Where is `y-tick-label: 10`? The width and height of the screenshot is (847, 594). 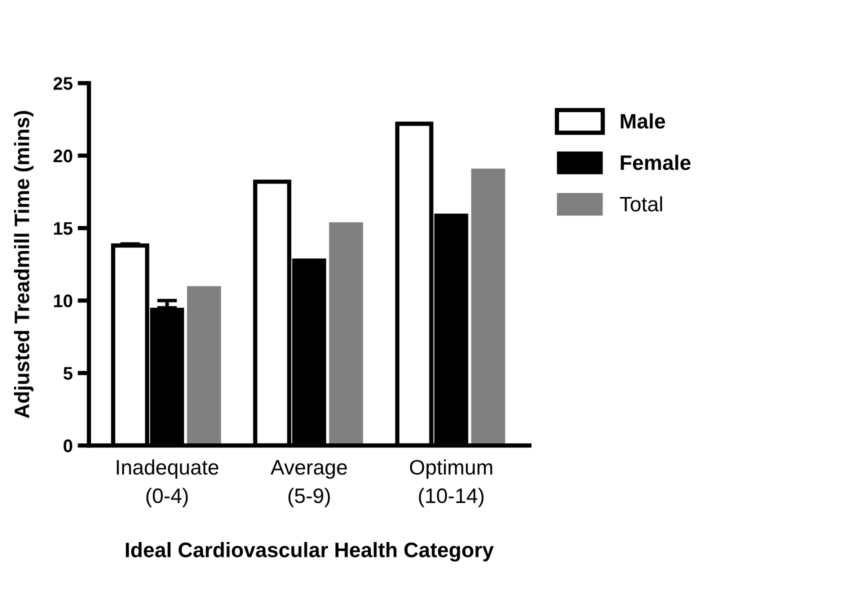 y-tick-label: 10 is located at coordinates (63, 301).